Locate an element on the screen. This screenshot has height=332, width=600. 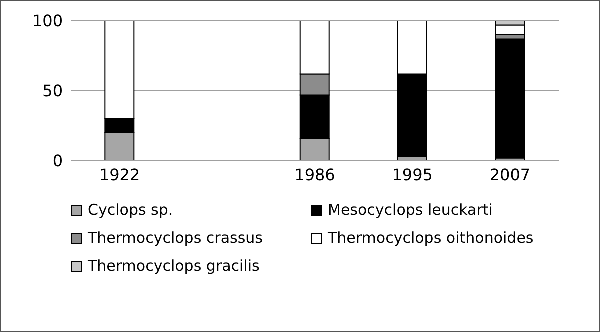
legend-label: Thermocyclops crassus is located at coordinates (175, 238).